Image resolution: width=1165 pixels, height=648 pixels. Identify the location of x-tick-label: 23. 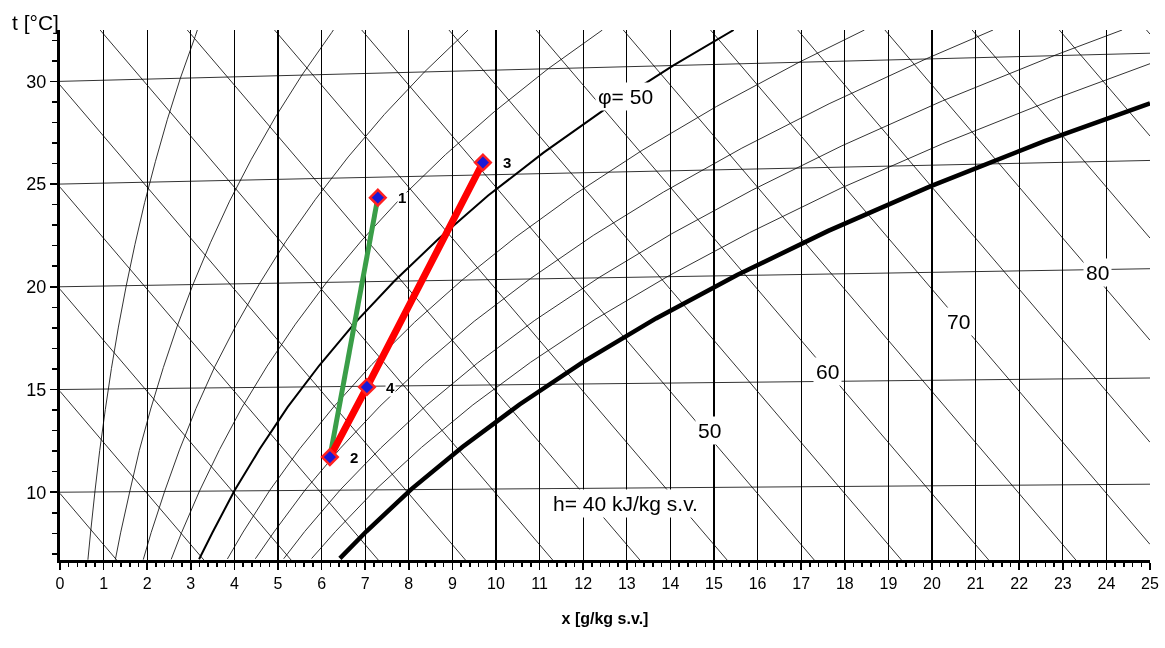
(1062, 584).